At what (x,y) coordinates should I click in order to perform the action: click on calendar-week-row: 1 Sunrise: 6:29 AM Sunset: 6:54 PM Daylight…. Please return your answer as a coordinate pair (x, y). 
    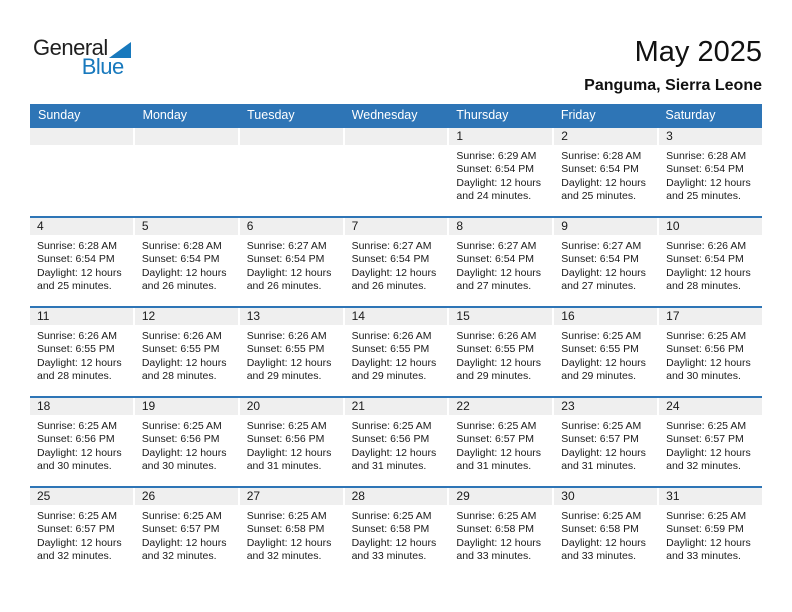
    Looking at the image, I should click on (396, 171).